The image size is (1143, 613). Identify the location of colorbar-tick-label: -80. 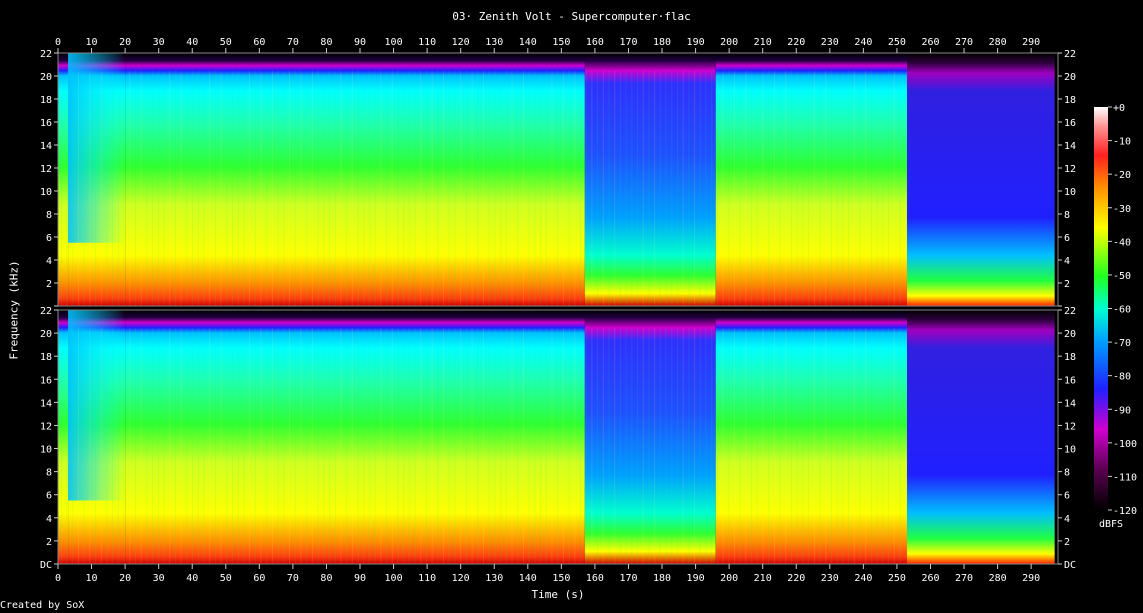
(1122, 377).